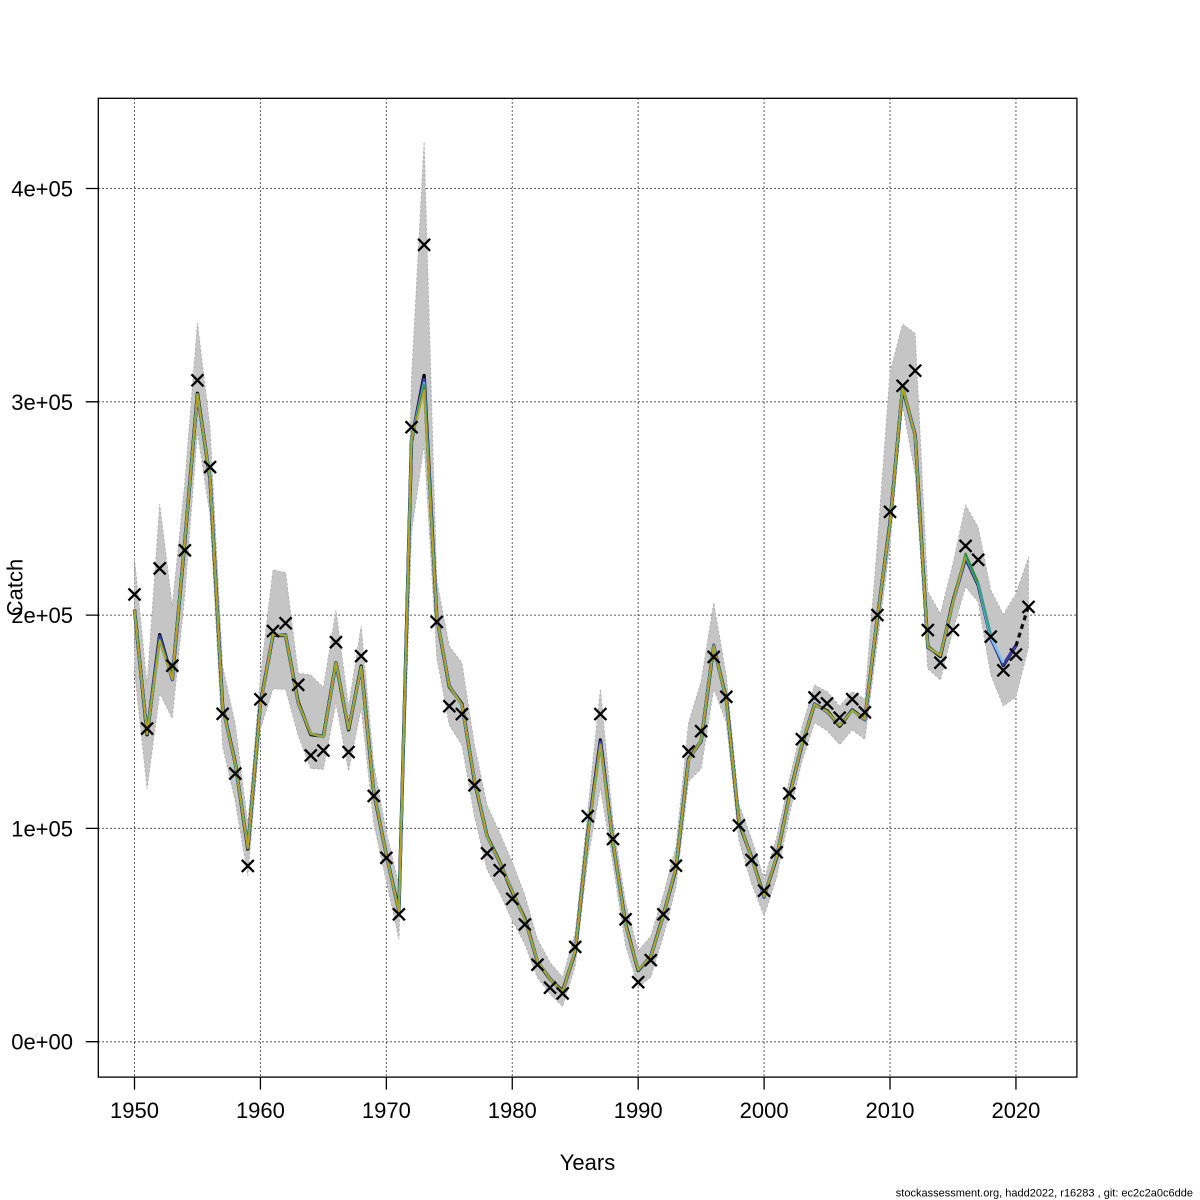  I want to click on svg-text: 0e+00, so click(42, 1042).